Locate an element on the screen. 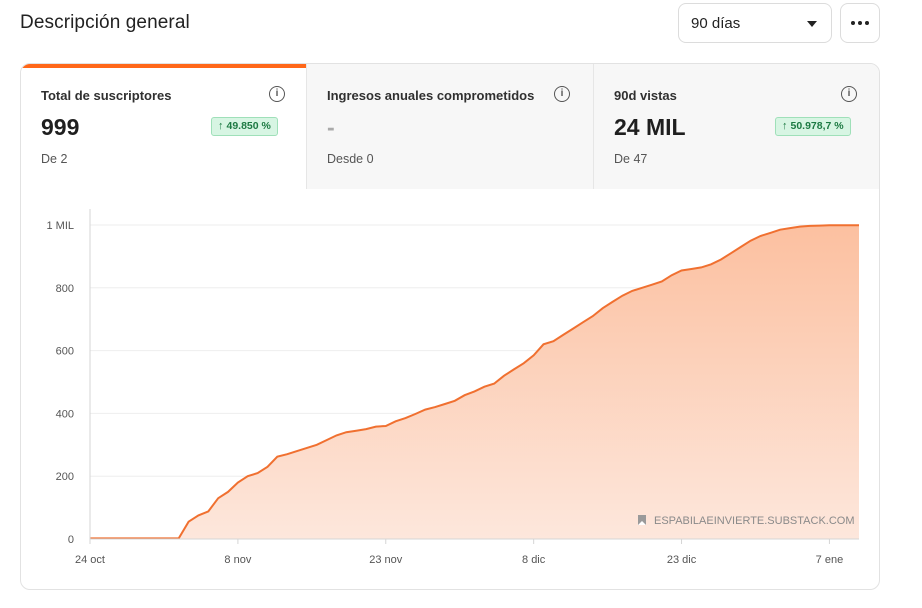 The height and width of the screenshot is (608, 922). x-tick-label: 8 dic is located at coordinates (534, 560).